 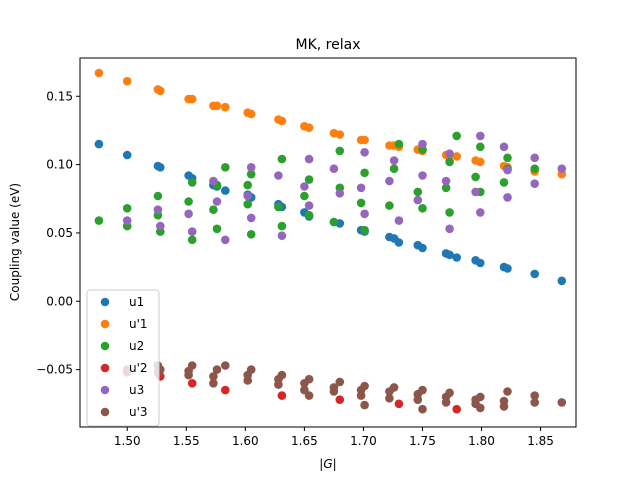 What do you see at coordinates (136, 390) in the screenshot?
I see `legend-label: u3` at bounding box center [136, 390].